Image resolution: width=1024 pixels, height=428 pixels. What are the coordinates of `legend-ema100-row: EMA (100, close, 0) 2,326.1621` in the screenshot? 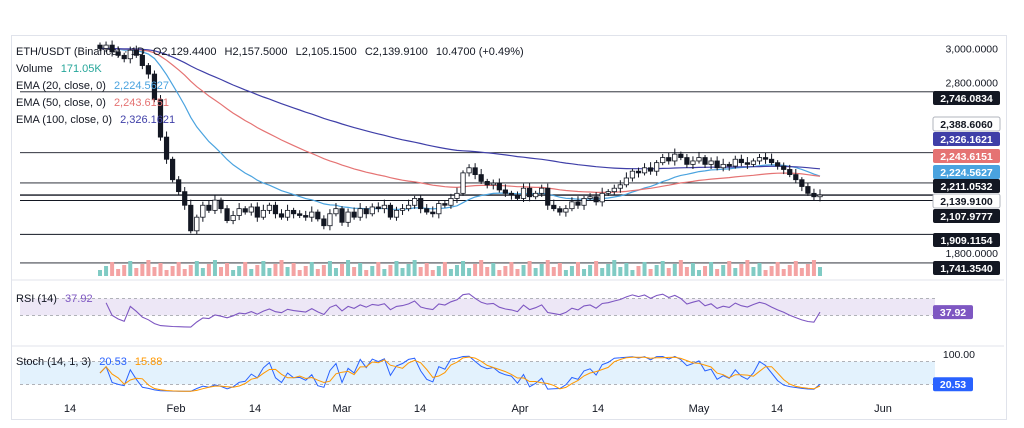 It's located at (98, 120).